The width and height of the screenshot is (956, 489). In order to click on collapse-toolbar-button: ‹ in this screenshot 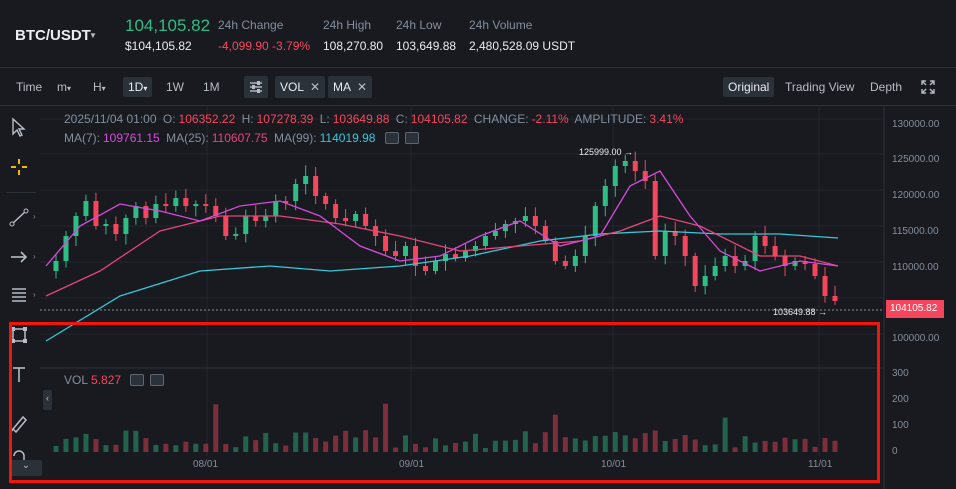, I will do `click(47, 400)`.